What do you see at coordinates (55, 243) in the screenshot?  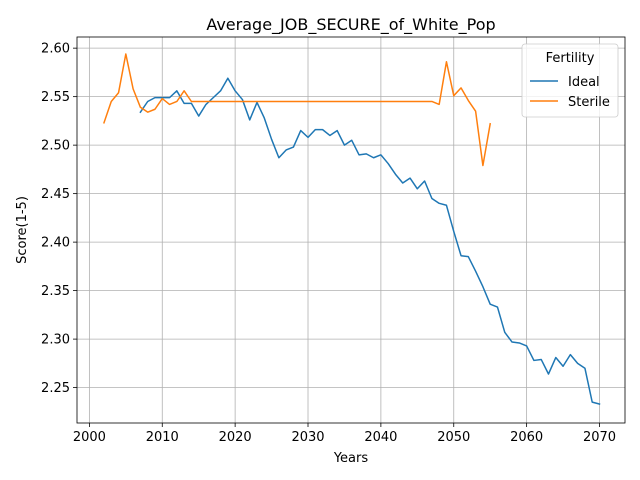 I see `y-tick-label: 2.40` at bounding box center [55, 243].